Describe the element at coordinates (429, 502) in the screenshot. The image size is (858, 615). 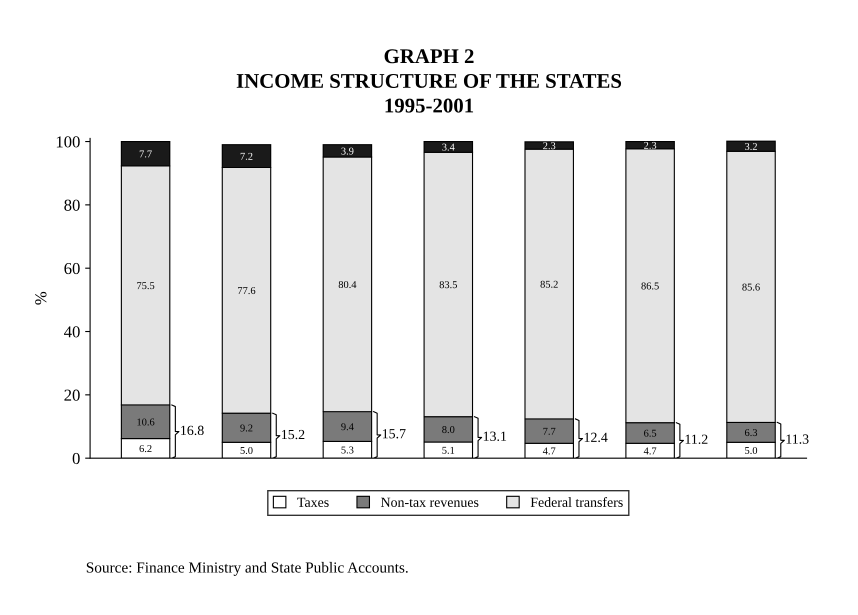
I see `legend-label: Non-tax revenues` at that location.